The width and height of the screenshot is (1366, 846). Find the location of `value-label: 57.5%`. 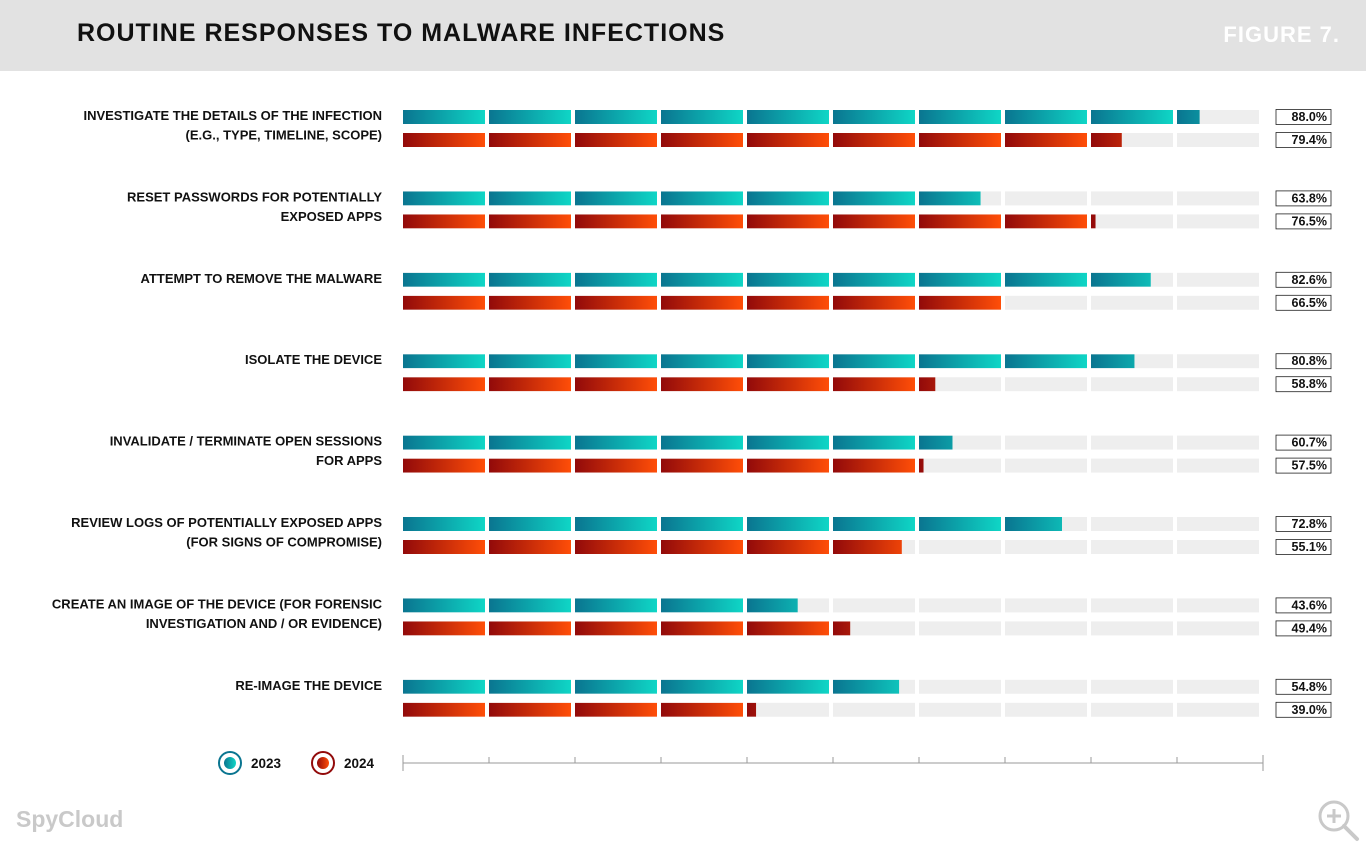

value-label: 57.5% is located at coordinates (1309, 466).